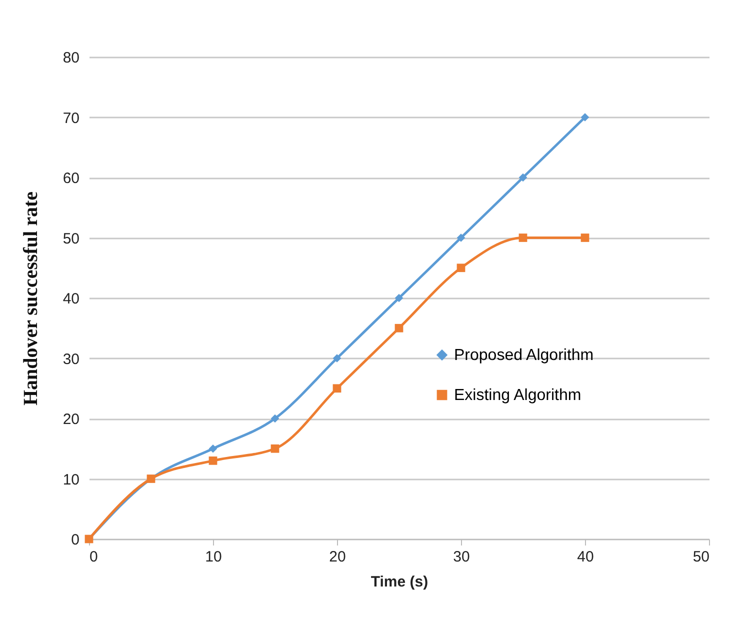 This screenshot has height=626, width=756. What do you see at coordinates (399, 582) in the screenshot?
I see `x-axis-title: Time (s)` at bounding box center [399, 582].